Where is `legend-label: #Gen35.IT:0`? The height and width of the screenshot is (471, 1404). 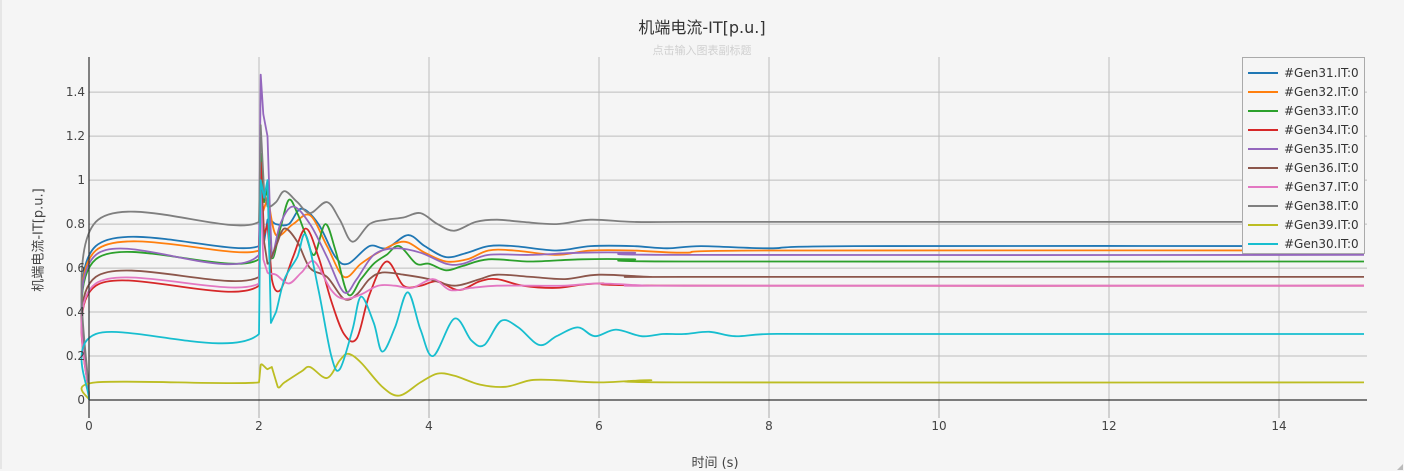
legend-label: #Gen35.IT:0 is located at coordinates (1321, 148).